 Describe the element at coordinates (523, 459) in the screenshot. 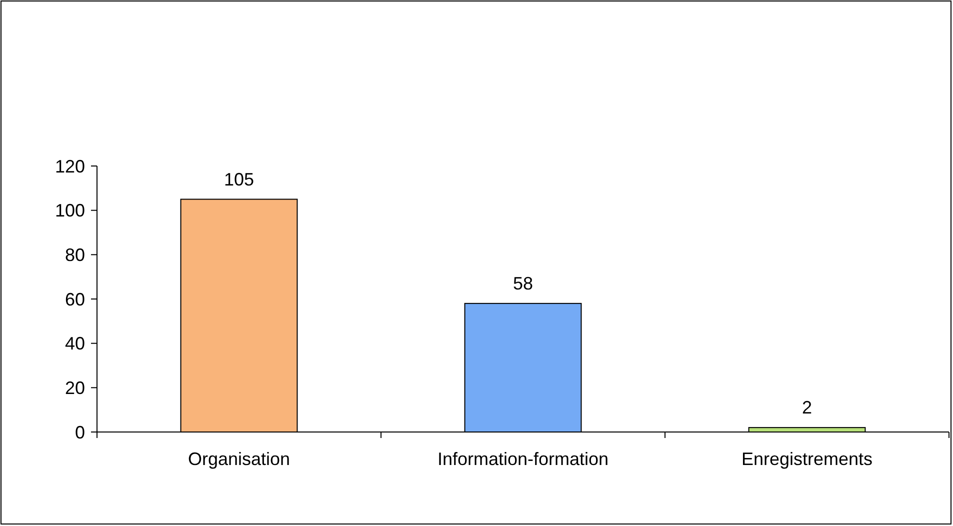

I see `x-tick-label: Information-formation` at that location.